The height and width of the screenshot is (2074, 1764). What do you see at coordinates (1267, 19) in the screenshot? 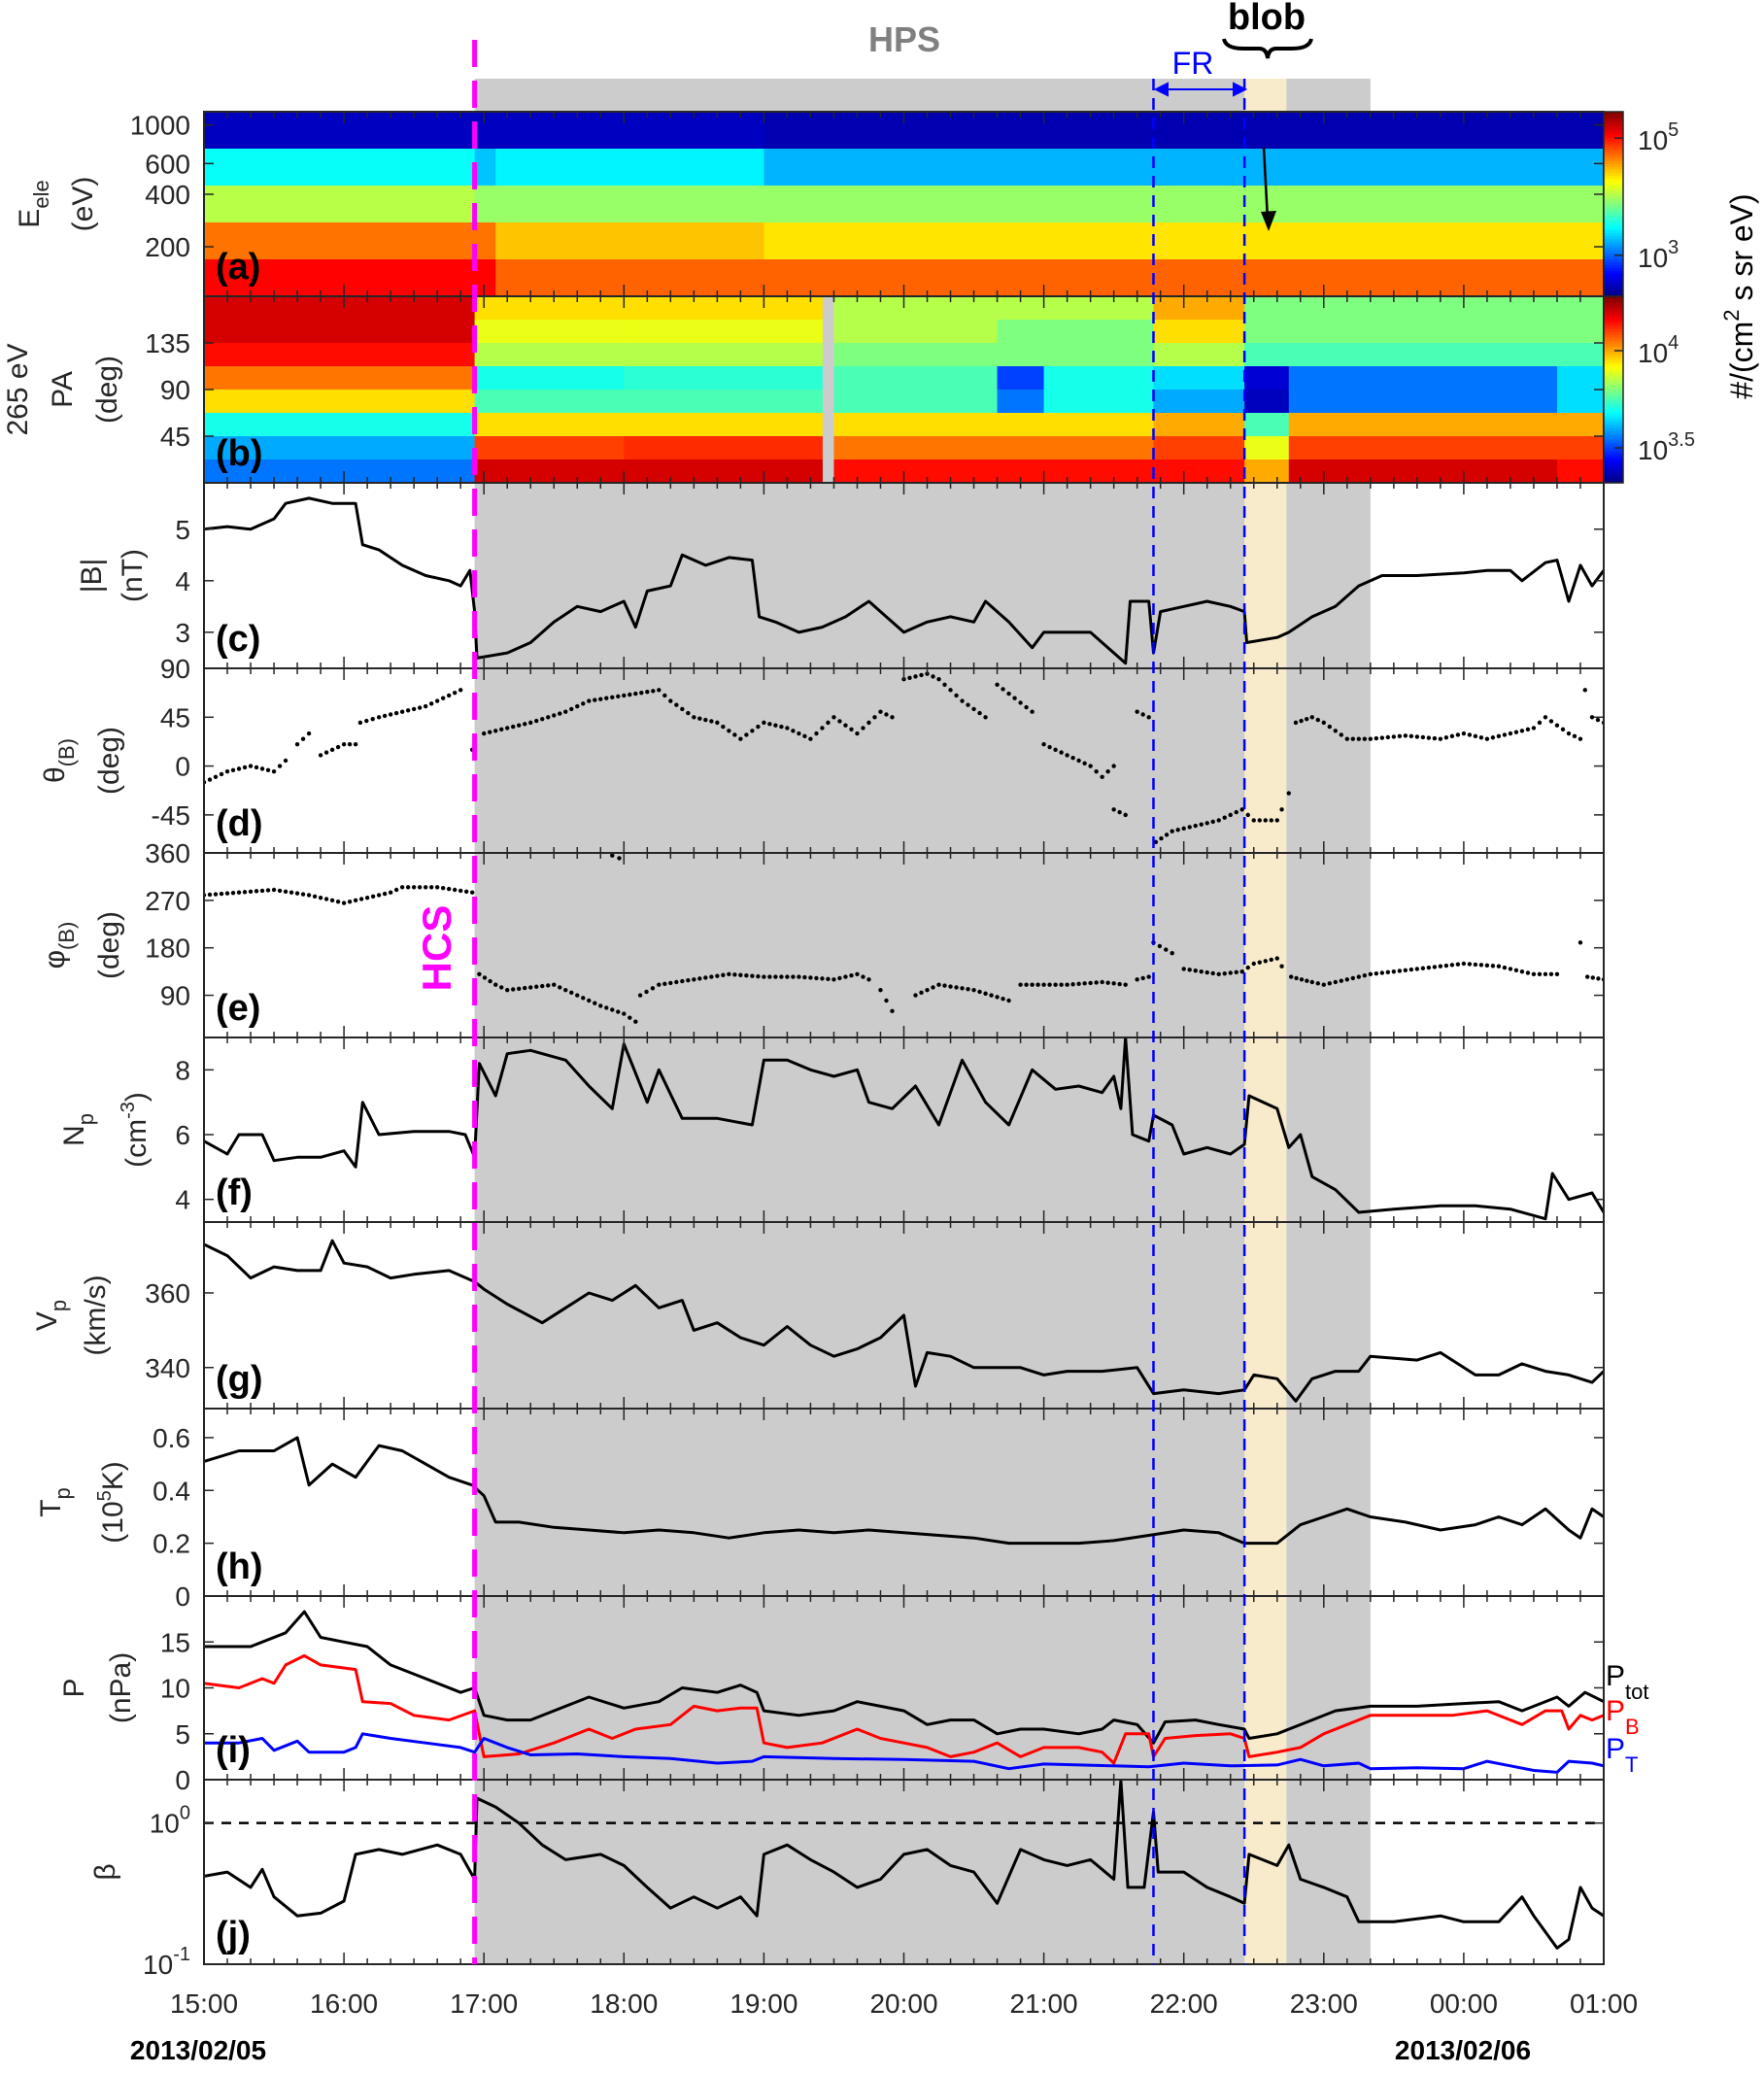
I see `blob-label: blob` at bounding box center [1267, 19].